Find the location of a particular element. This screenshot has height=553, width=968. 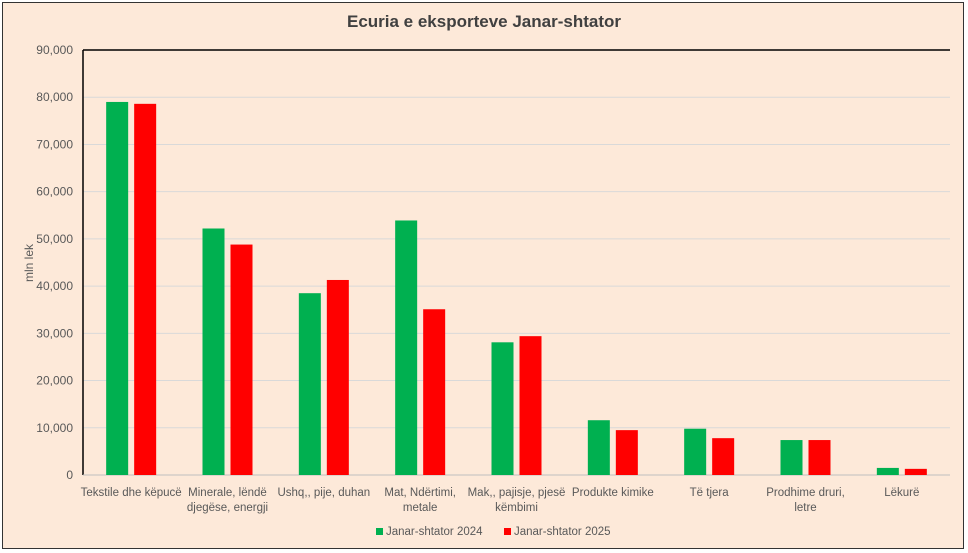

x-tick-label: Produkte kimike is located at coordinates (613, 493).